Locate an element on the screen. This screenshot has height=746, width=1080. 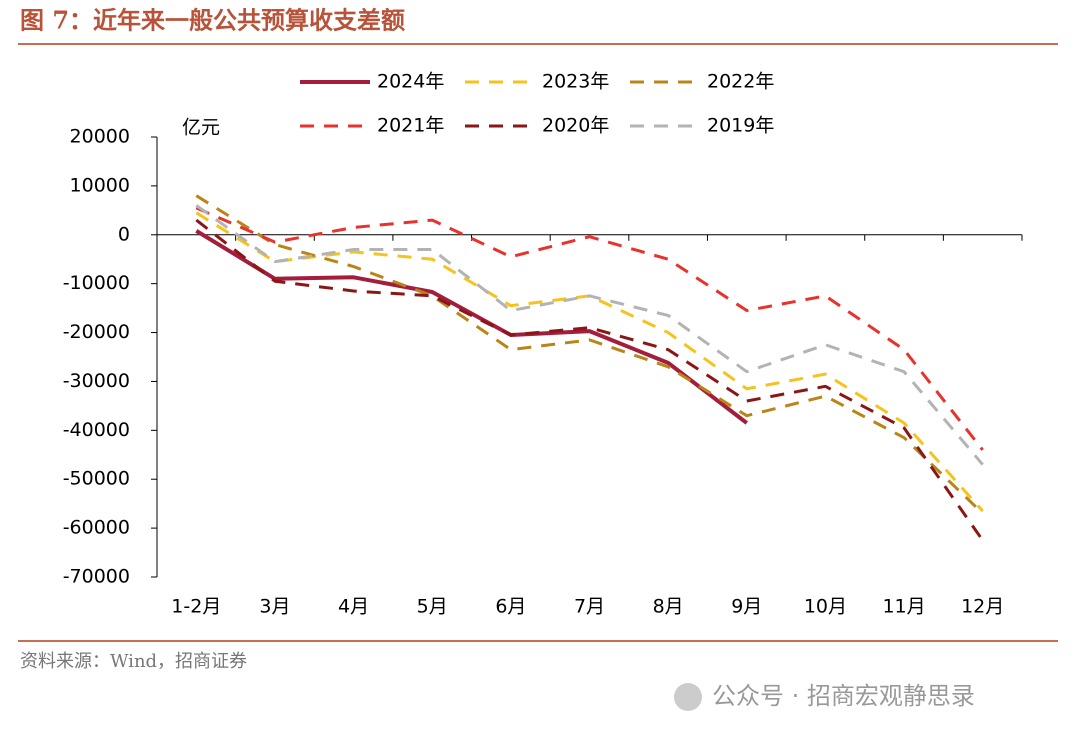
series-line is located at coordinates (471, 327).